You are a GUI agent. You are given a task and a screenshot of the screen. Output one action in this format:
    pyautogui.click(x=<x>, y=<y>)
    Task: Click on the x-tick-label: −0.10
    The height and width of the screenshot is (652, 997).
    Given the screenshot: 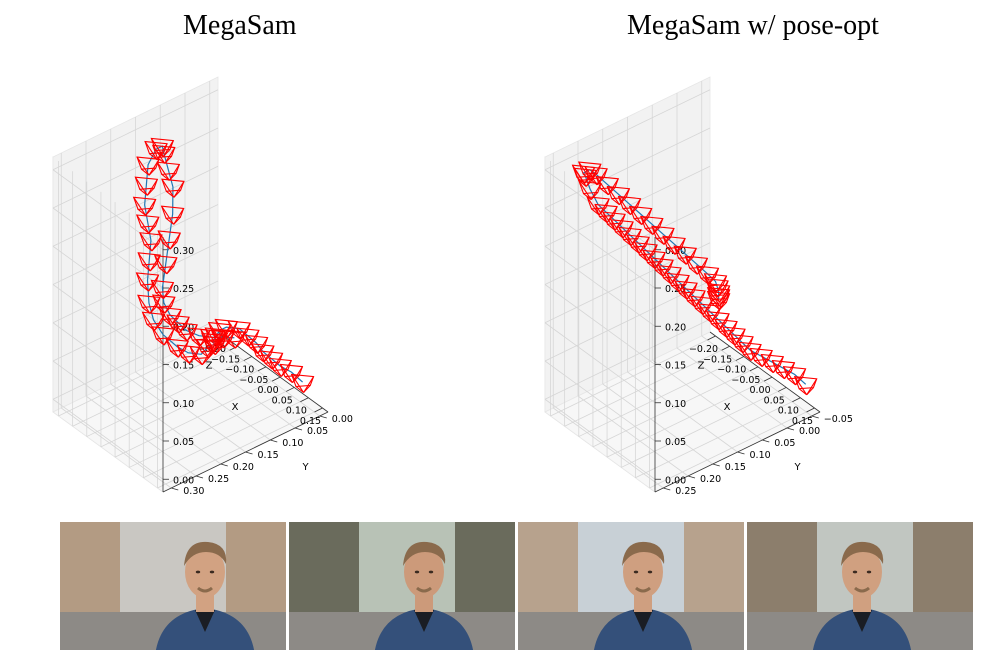 What is the action you would take?
    pyautogui.click(x=731, y=370)
    